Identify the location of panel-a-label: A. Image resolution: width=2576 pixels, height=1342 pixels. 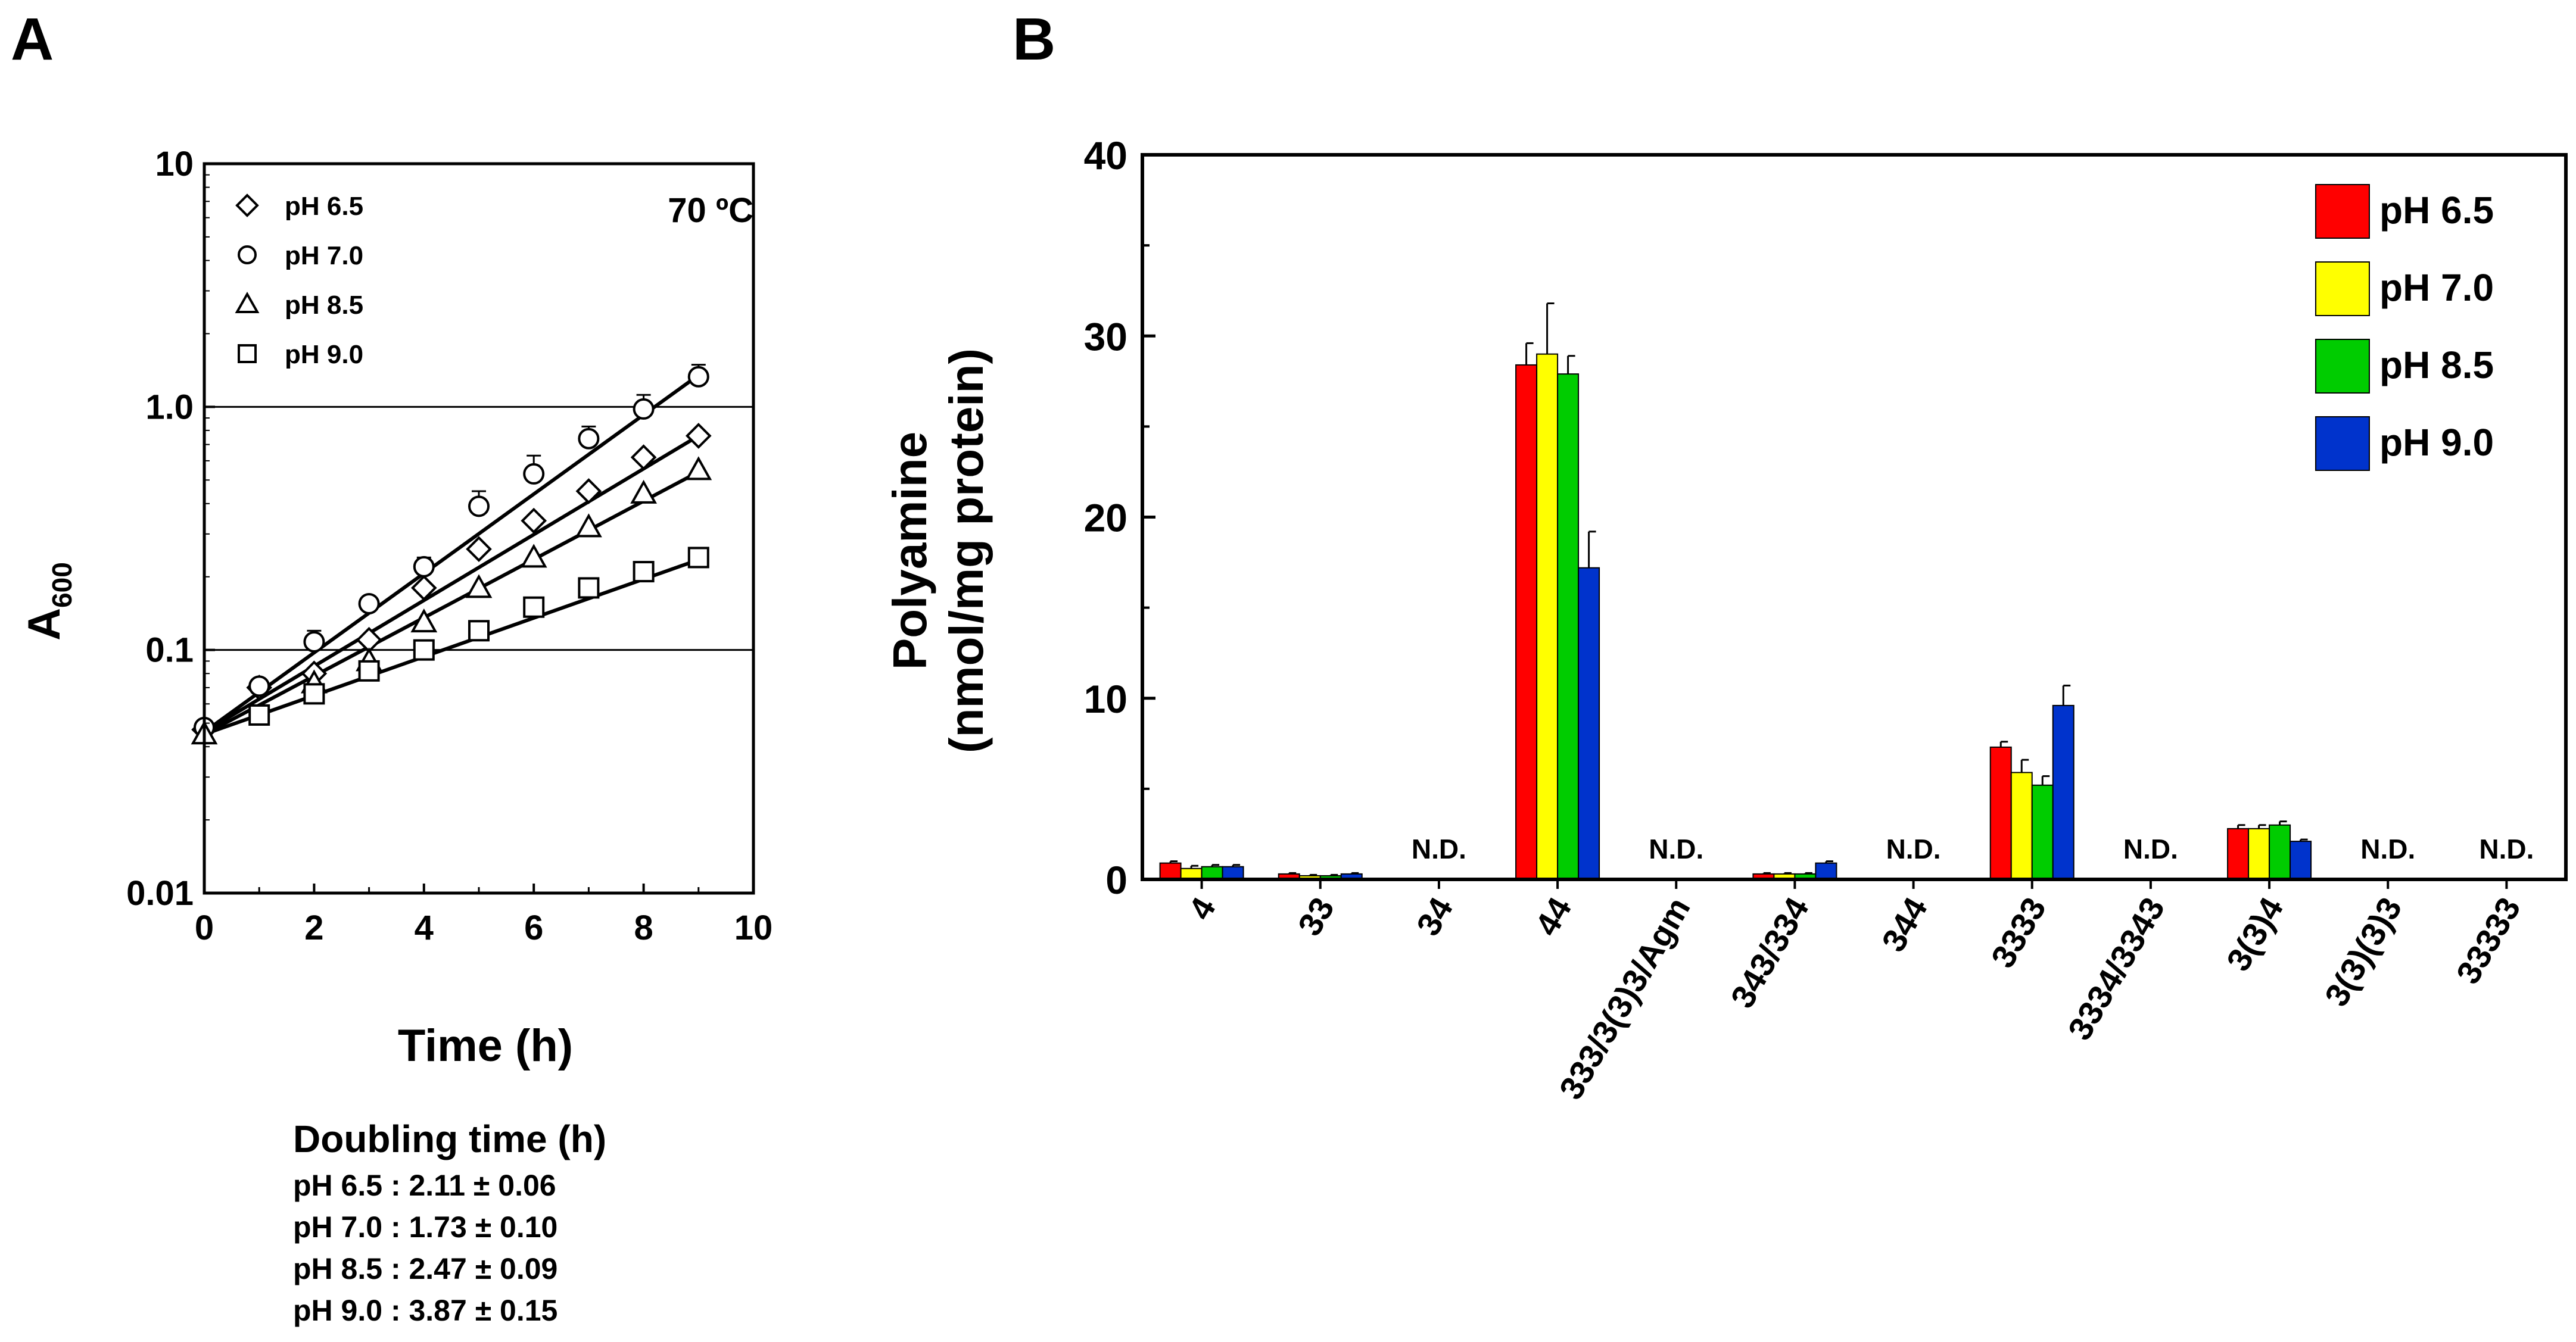
(32, 39).